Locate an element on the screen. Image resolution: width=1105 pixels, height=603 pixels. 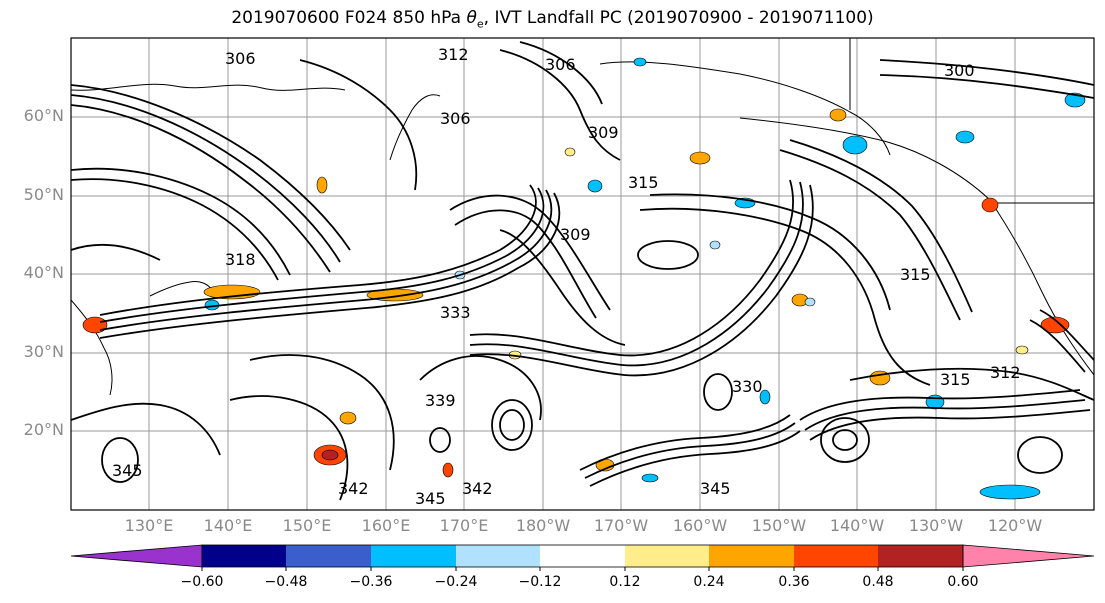
colorbar-tick-label: −0.36 is located at coordinates (371, 582).